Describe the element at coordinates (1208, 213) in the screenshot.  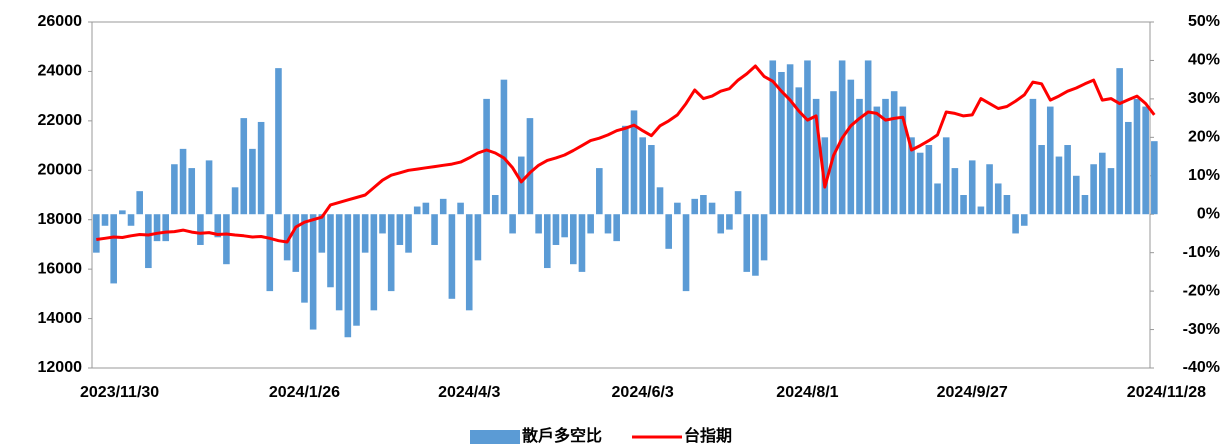
I see `y2-tick-label: 0%` at that location.